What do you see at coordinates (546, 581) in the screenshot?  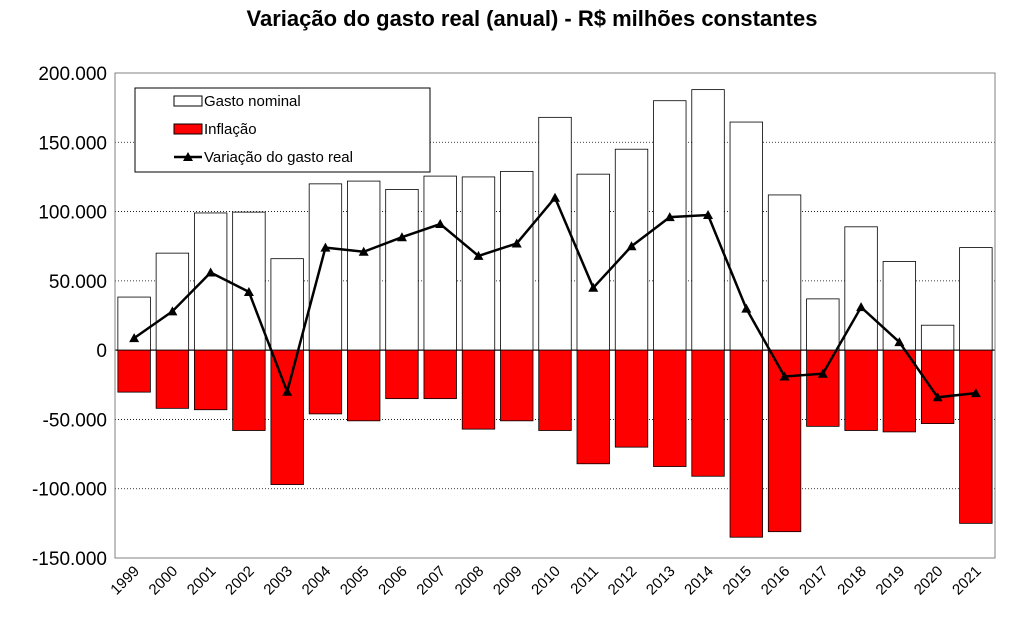 I see `x-tick-label: 2010` at bounding box center [546, 581].